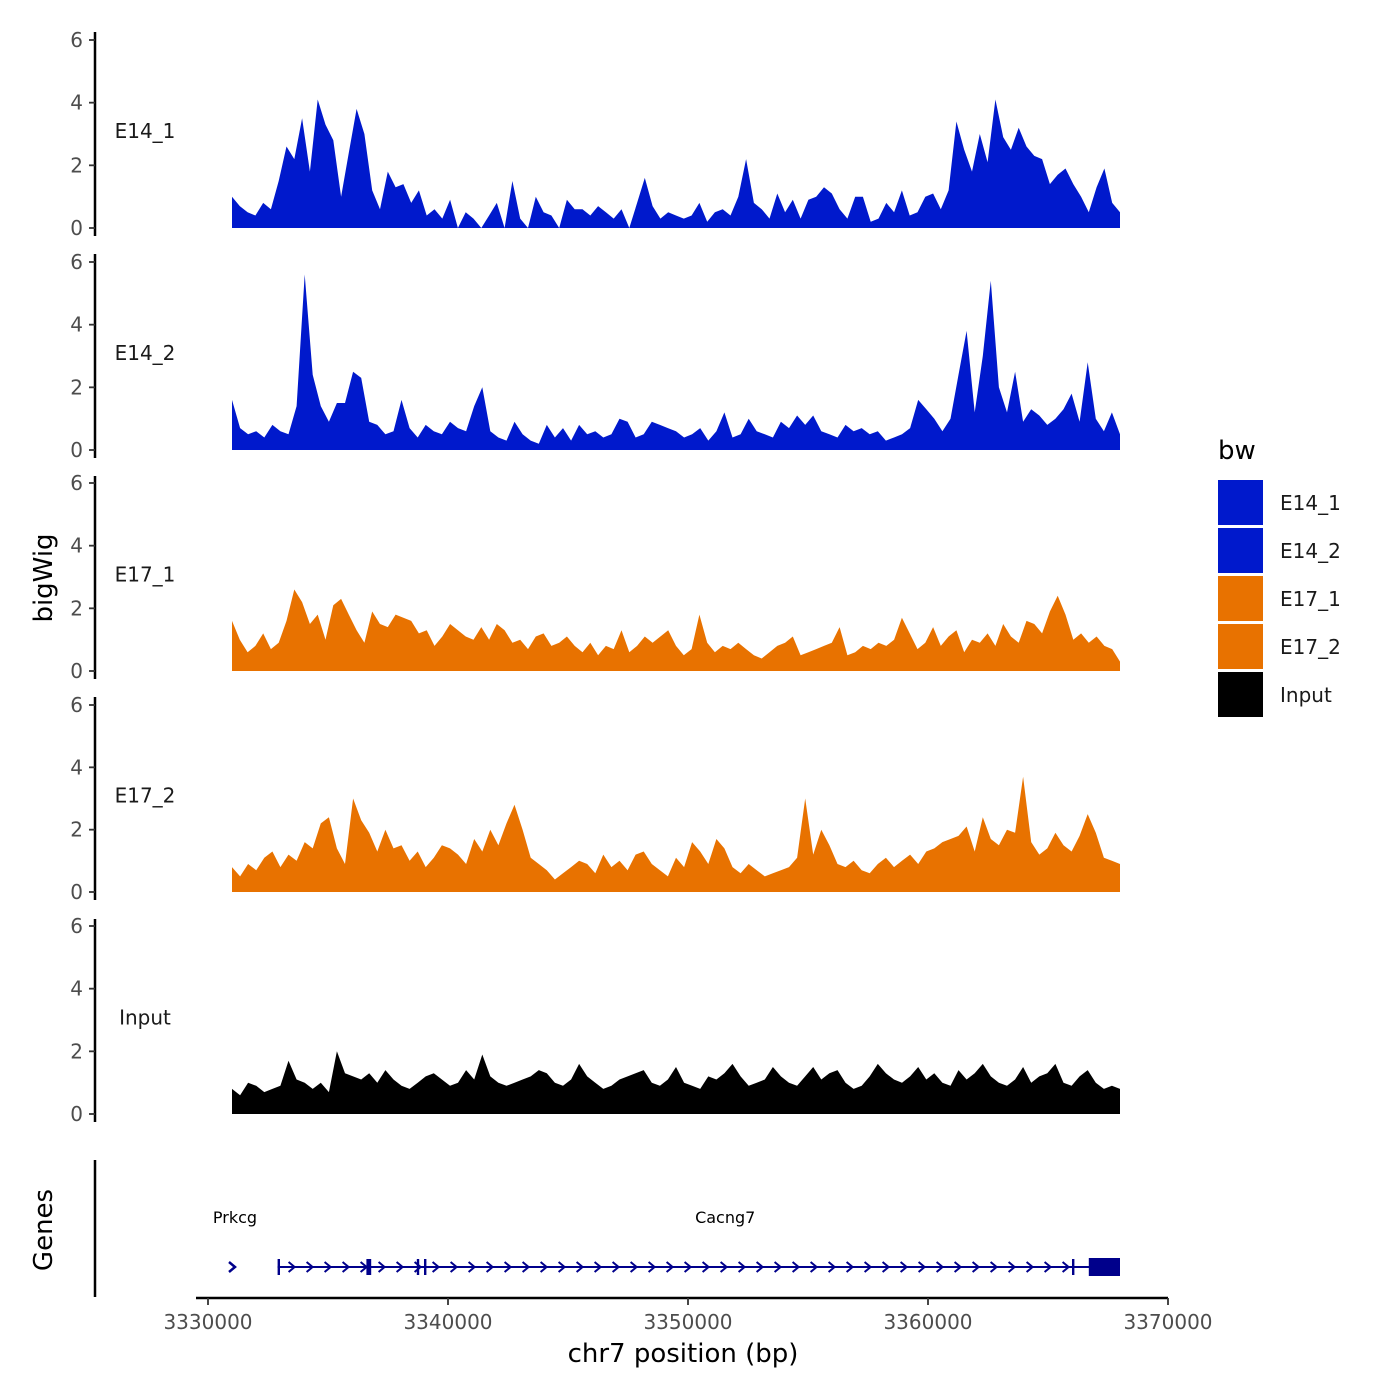  I want to click on legend-item-e14_2: E14_2, so click(1279, 550).